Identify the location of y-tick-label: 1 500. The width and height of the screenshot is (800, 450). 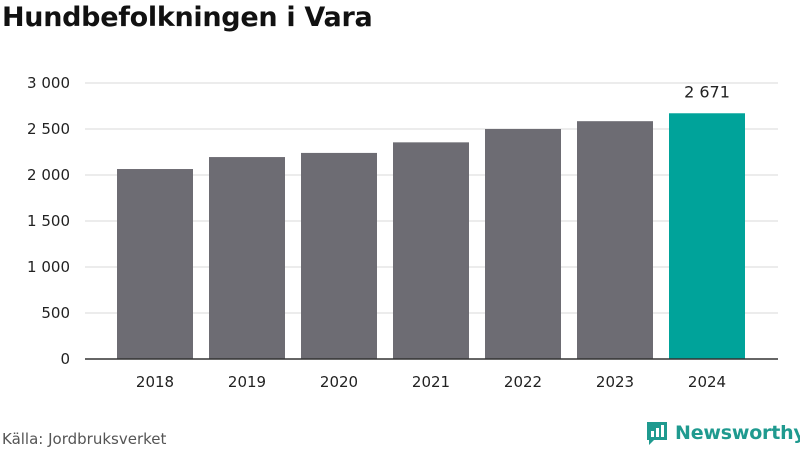
(48, 221).